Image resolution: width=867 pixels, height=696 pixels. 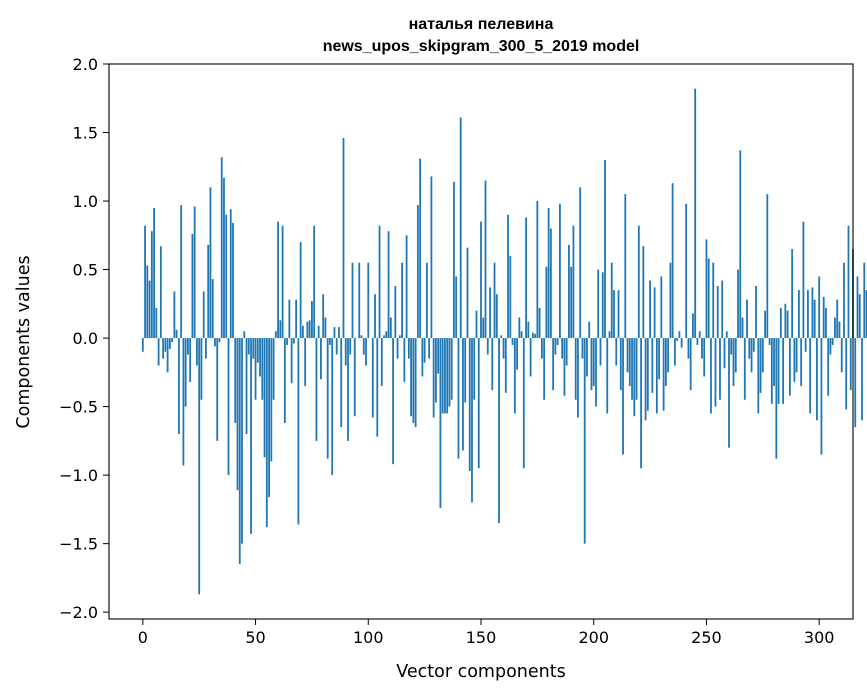 I want to click on y-tick-label: −1.0, so click(x=78, y=475).